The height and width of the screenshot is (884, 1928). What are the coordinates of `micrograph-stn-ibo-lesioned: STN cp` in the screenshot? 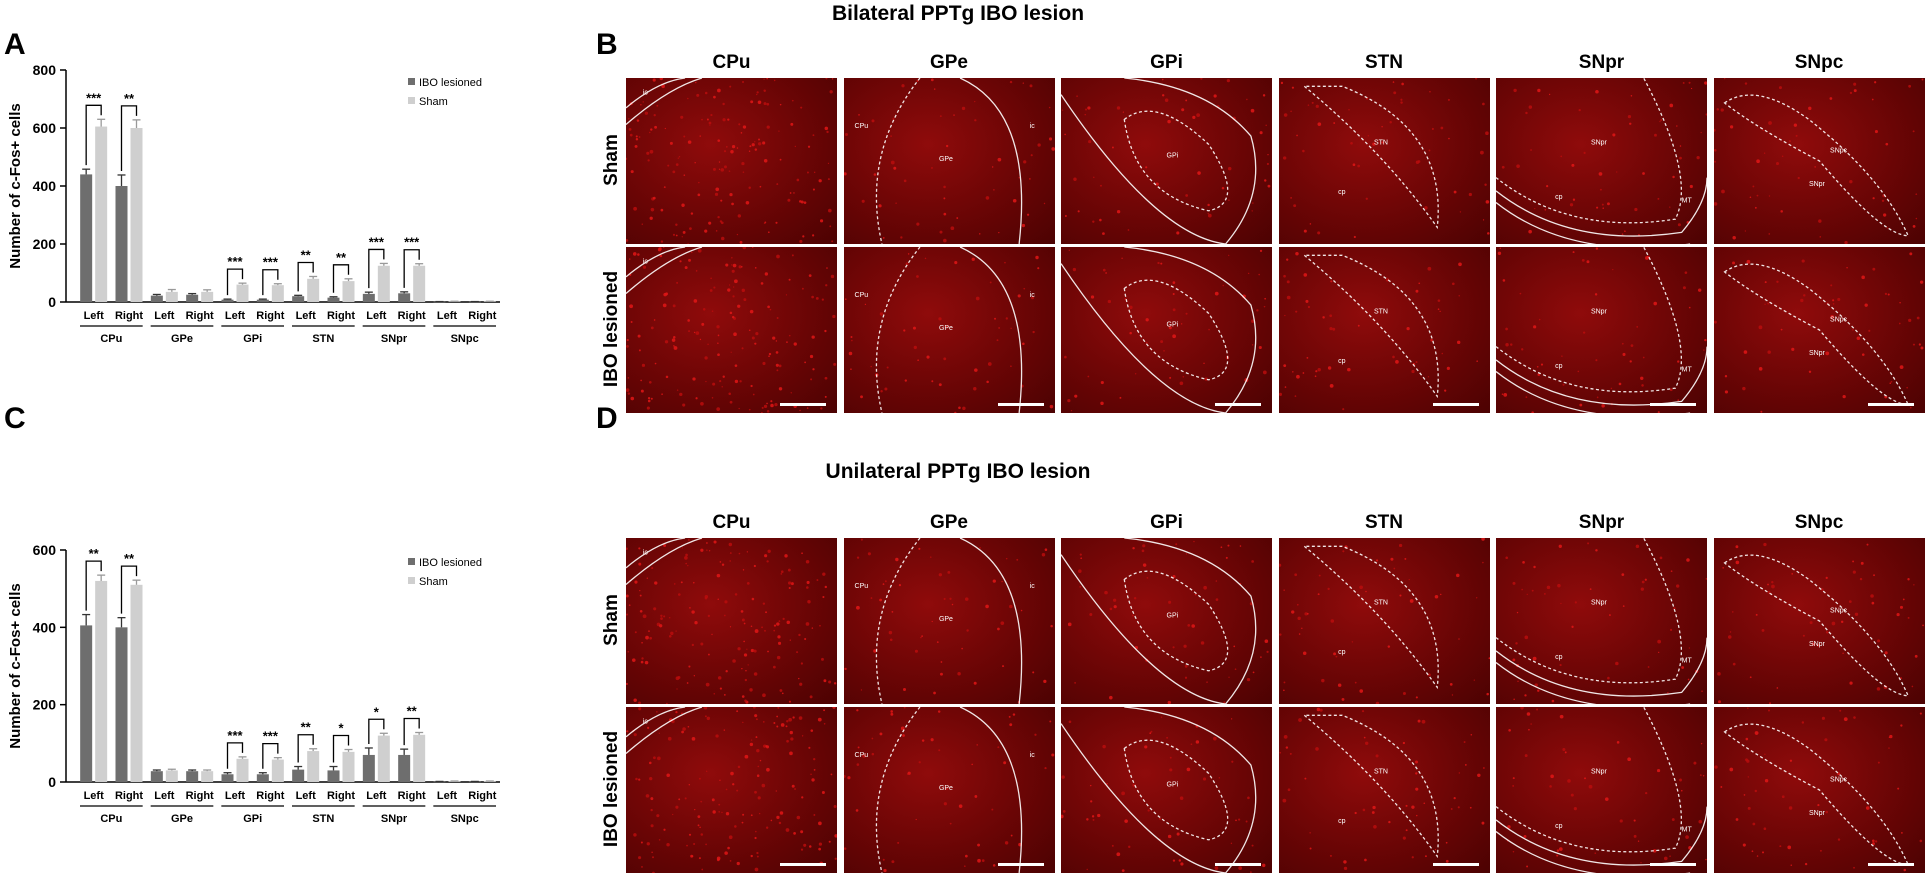 It's located at (1384, 330).